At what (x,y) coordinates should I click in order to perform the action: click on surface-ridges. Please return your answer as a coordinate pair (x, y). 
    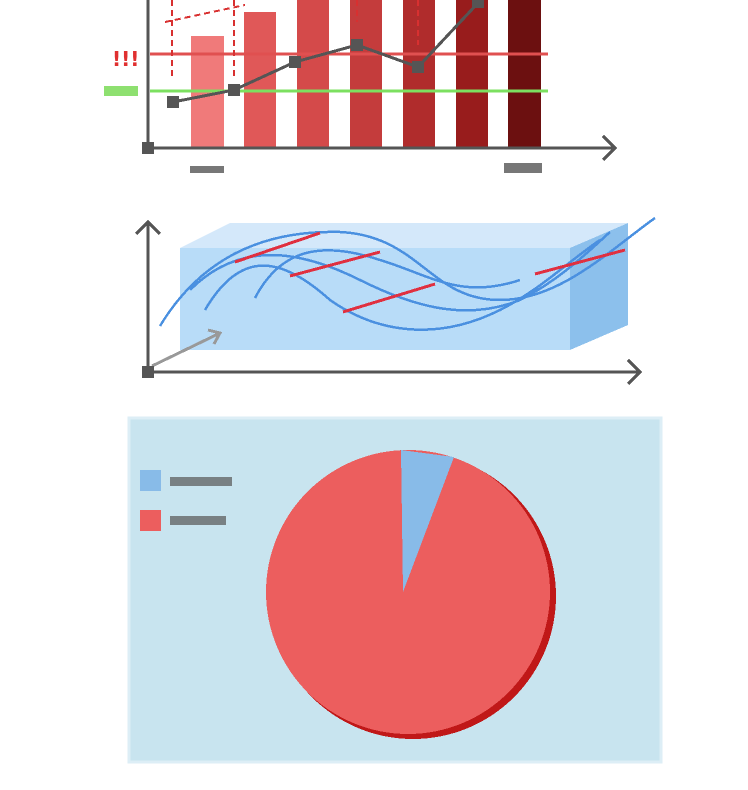
    Looking at the image, I should click on (430, 272).